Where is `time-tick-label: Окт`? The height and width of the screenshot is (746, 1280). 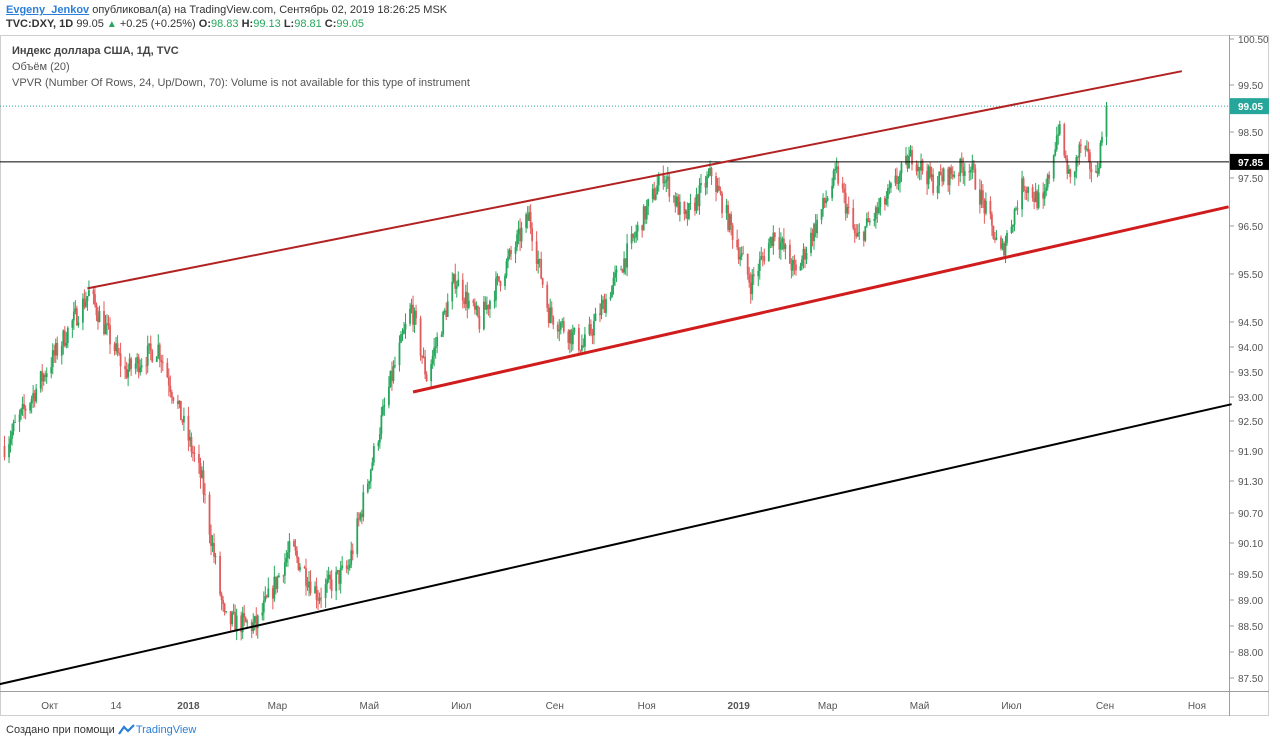
time-tick-label: Окт is located at coordinates (49, 706).